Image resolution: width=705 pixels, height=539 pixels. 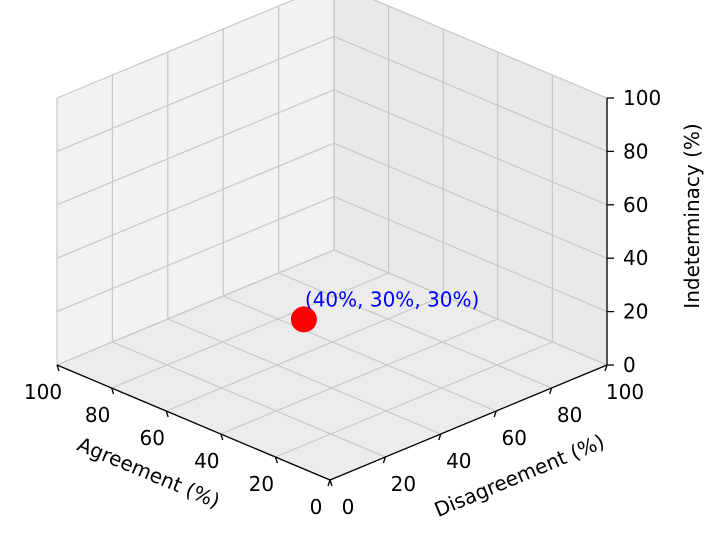 I want to click on x-tick-label: 40, so click(x=206, y=461).